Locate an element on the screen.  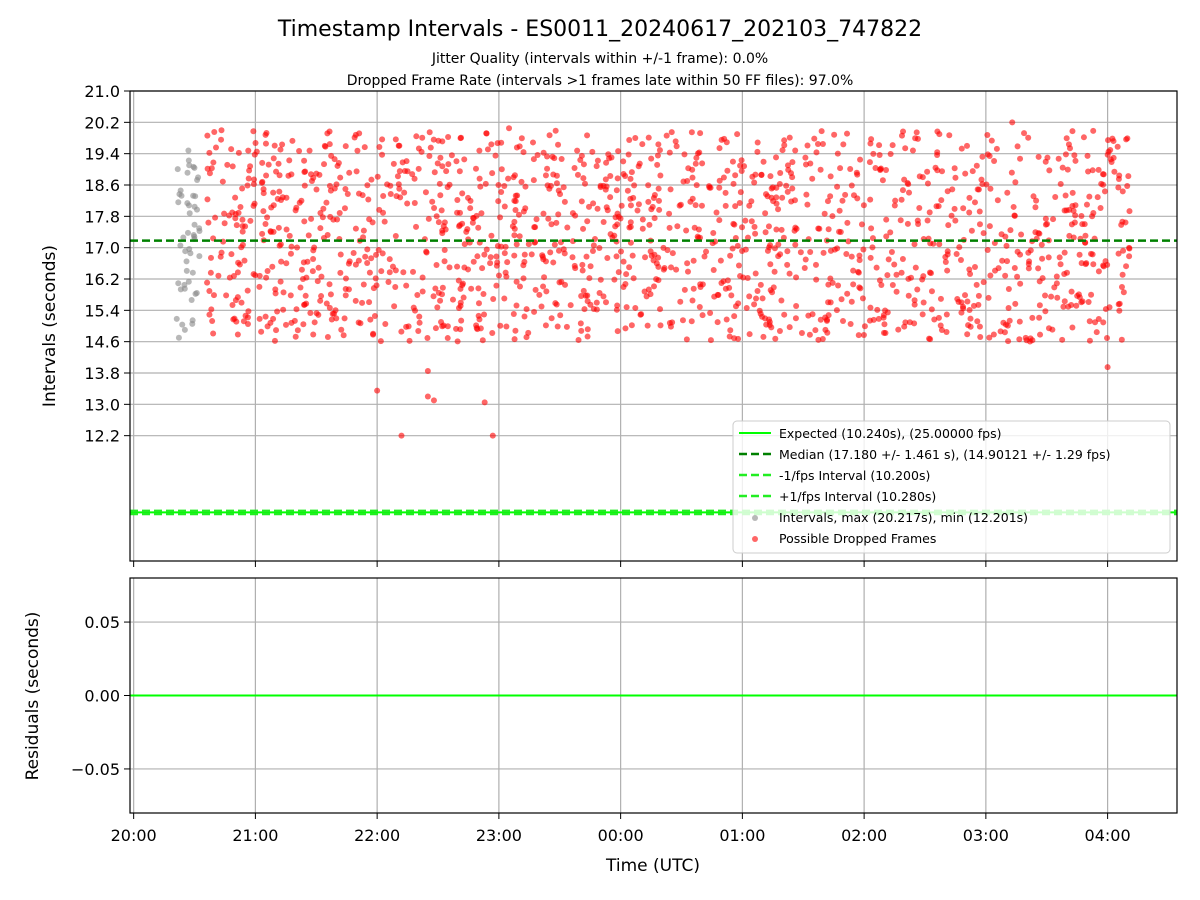
top-y-tick-label: 20.2 is located at coordinates (102, 122).